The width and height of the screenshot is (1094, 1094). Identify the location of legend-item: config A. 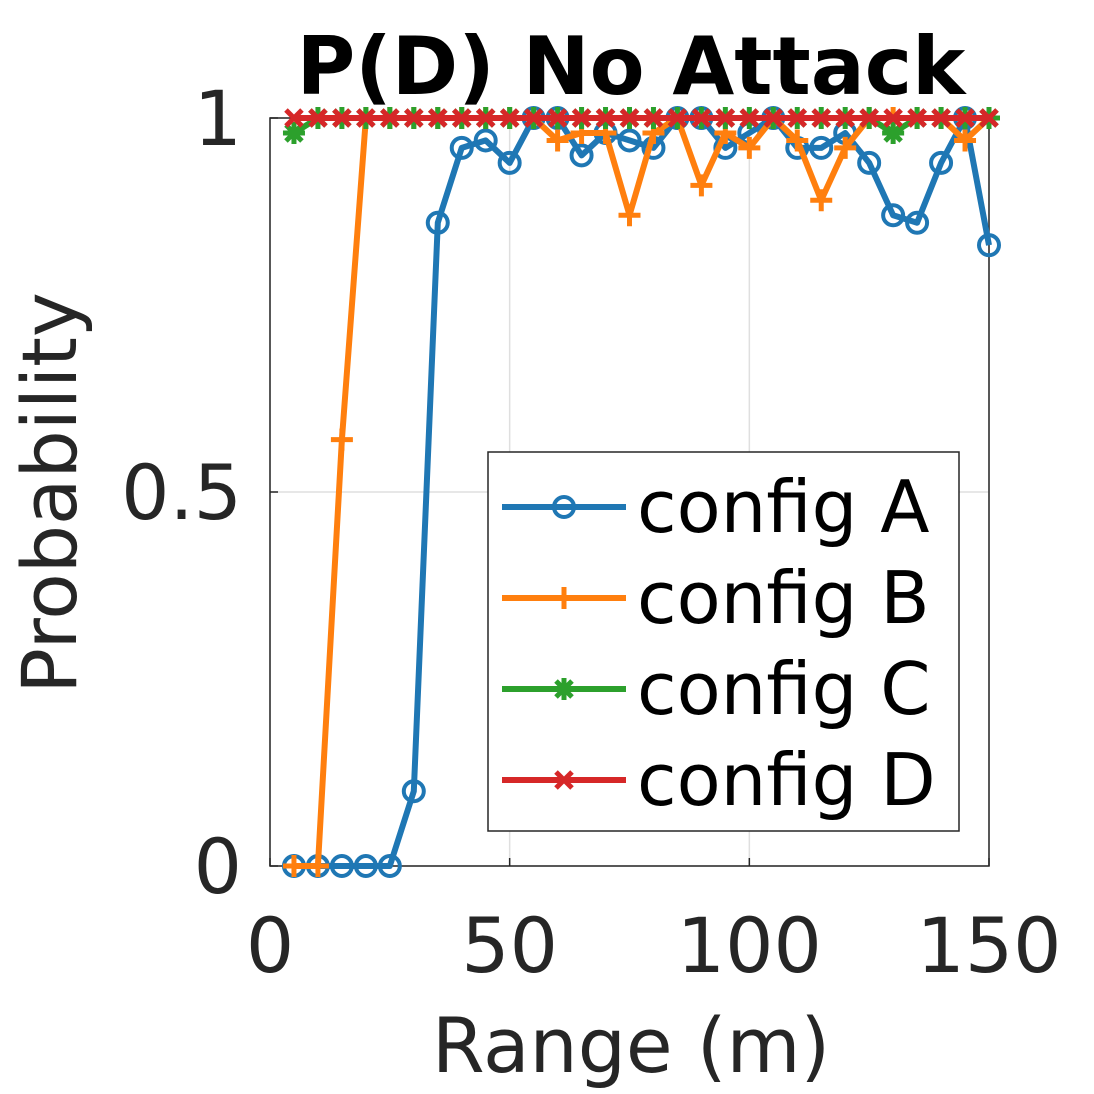
(715, 507).